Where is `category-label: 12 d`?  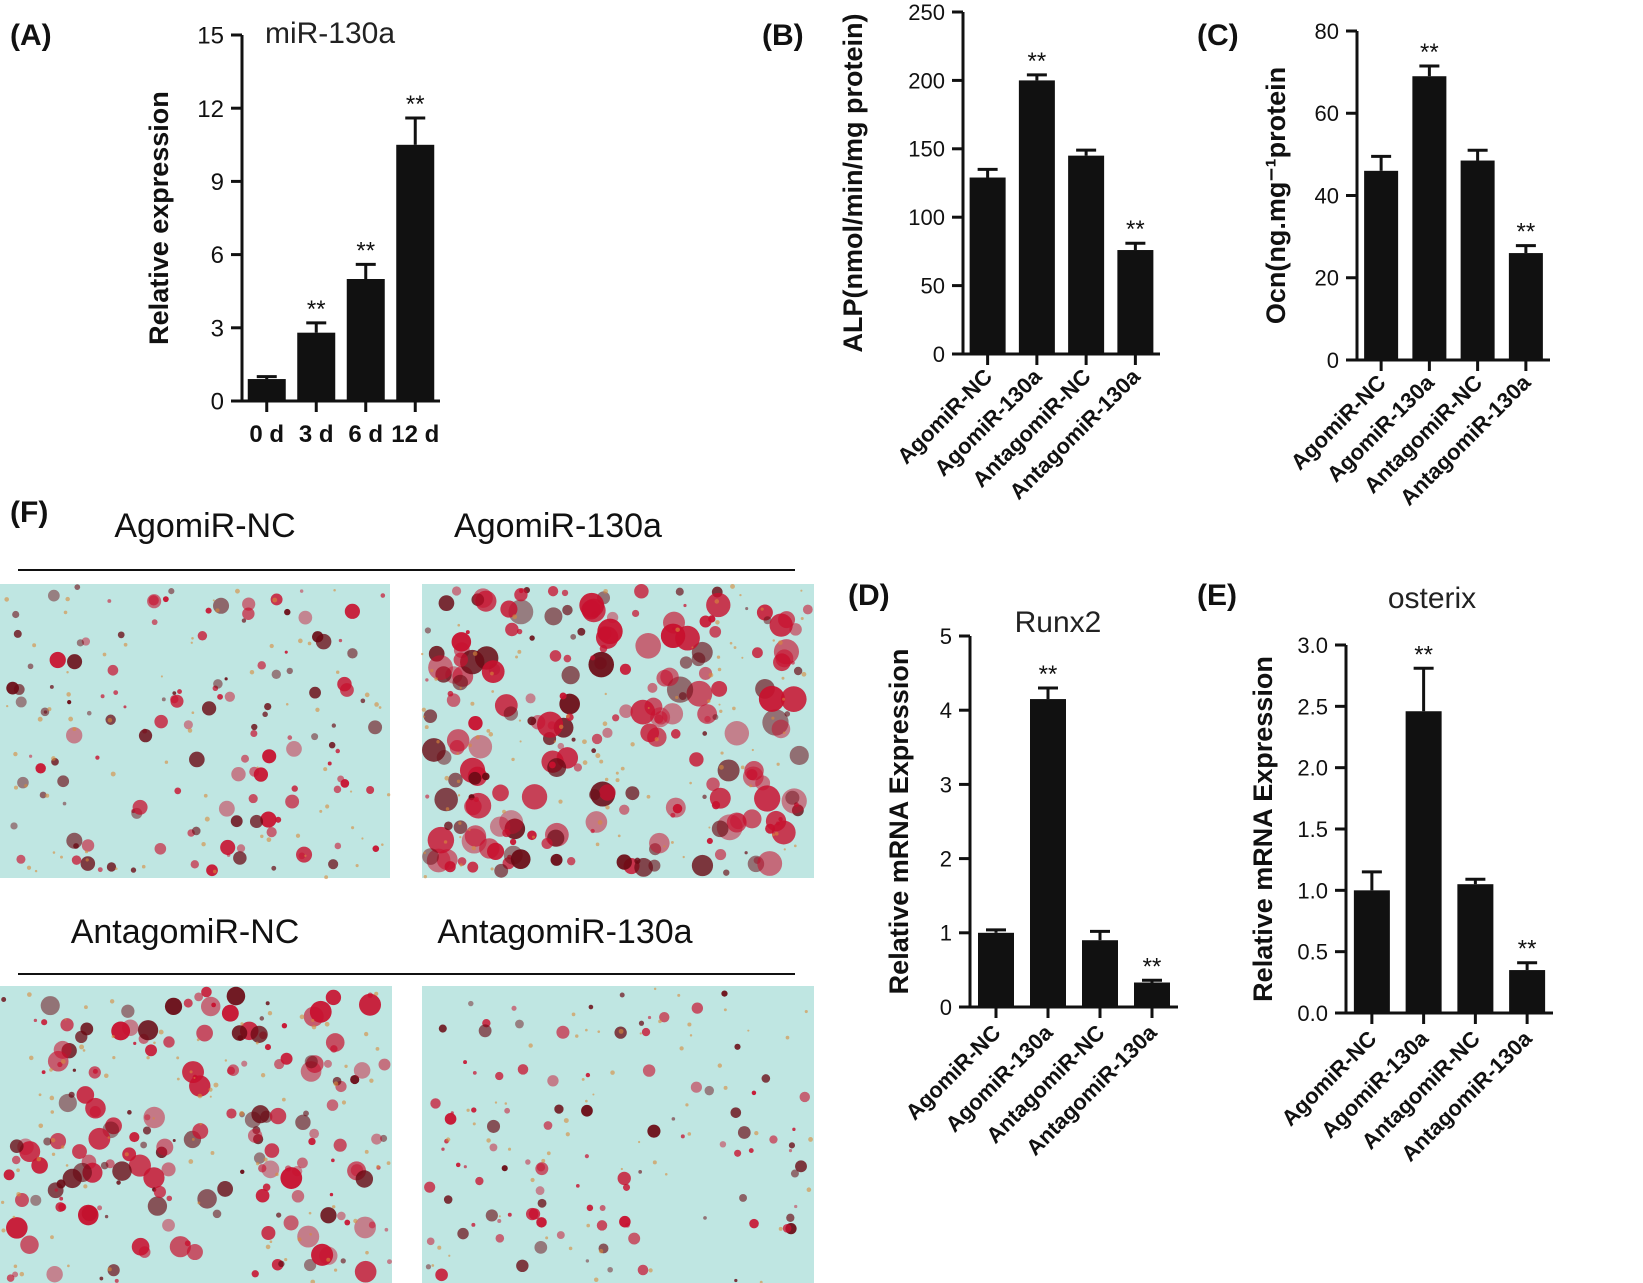
category-label: 12 d is located at coordinates (415, 434).